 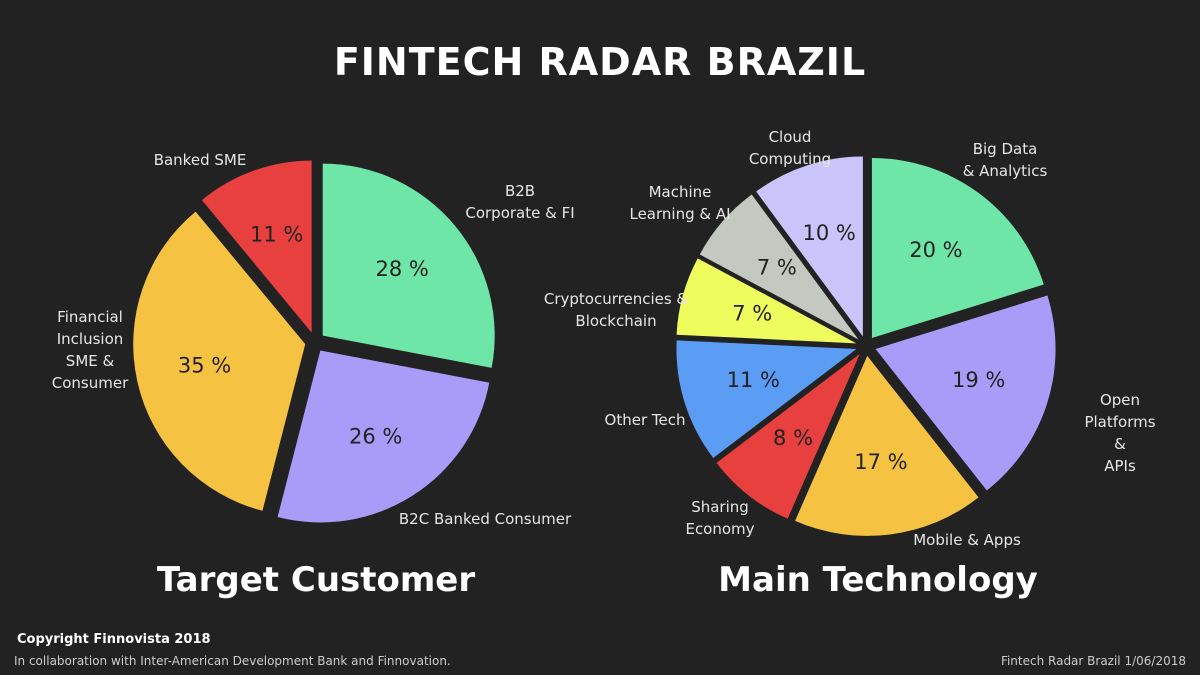 I want to click on slice-label: Open Platforms & APIs, so click(x=1120, y=433).